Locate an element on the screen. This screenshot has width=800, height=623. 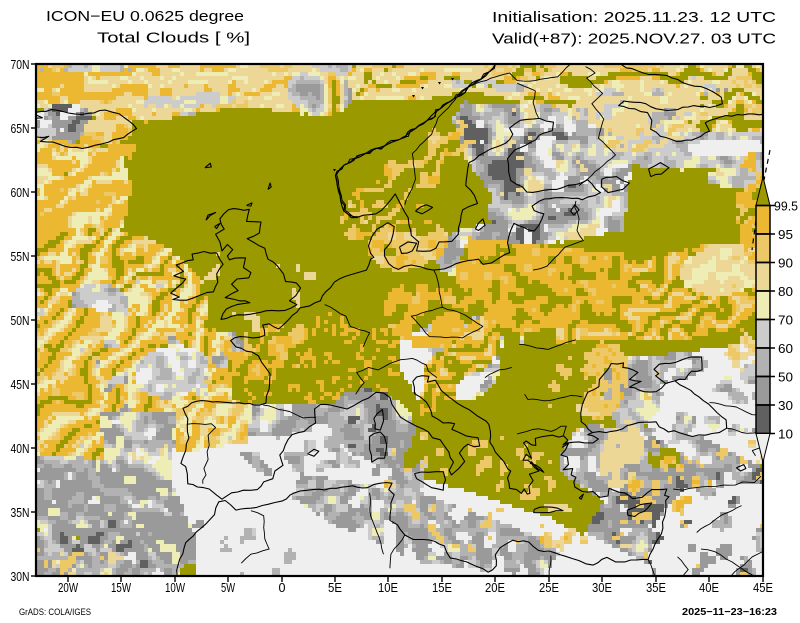
svg-text:Valid(+87): 2025.NOV.27. 03 UT: Valid(+87): 2025.NOV.27. 03 UTC is located at coordinates (634, 40).